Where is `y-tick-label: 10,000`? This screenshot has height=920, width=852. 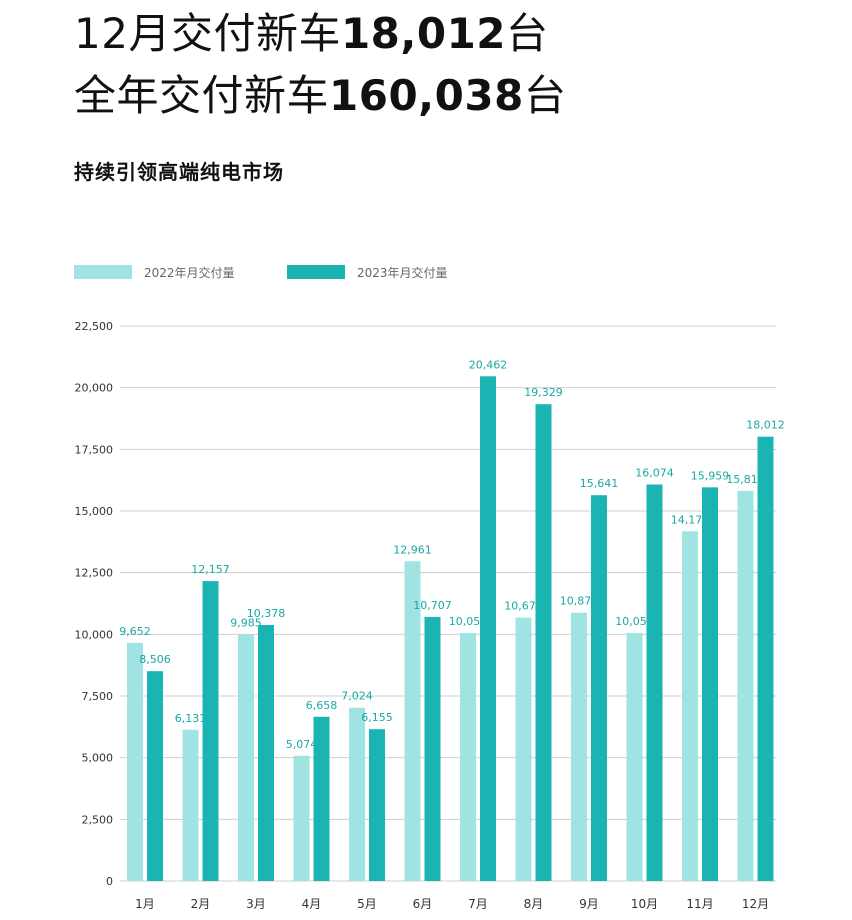 y-tick-label: 10,000 is located at coordinates (94, 634).